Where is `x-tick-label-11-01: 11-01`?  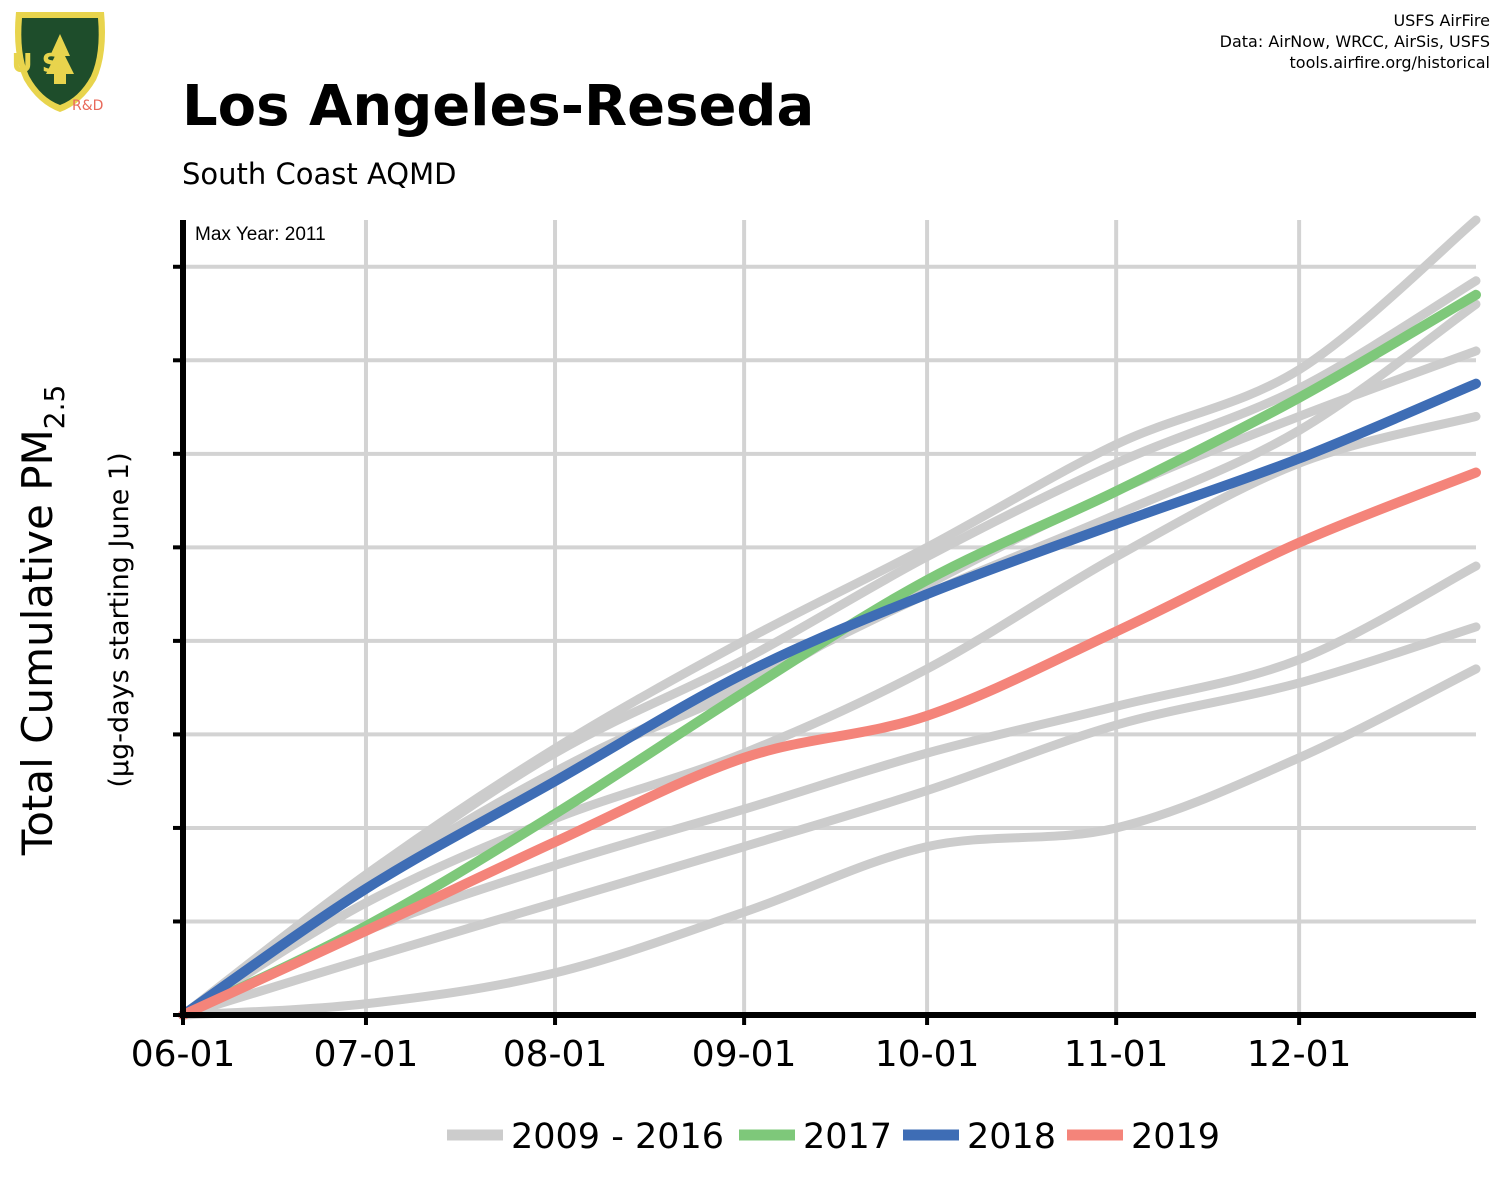
x-tick-label-11-01: 11-01 is located at coordinates (1116, 1054).